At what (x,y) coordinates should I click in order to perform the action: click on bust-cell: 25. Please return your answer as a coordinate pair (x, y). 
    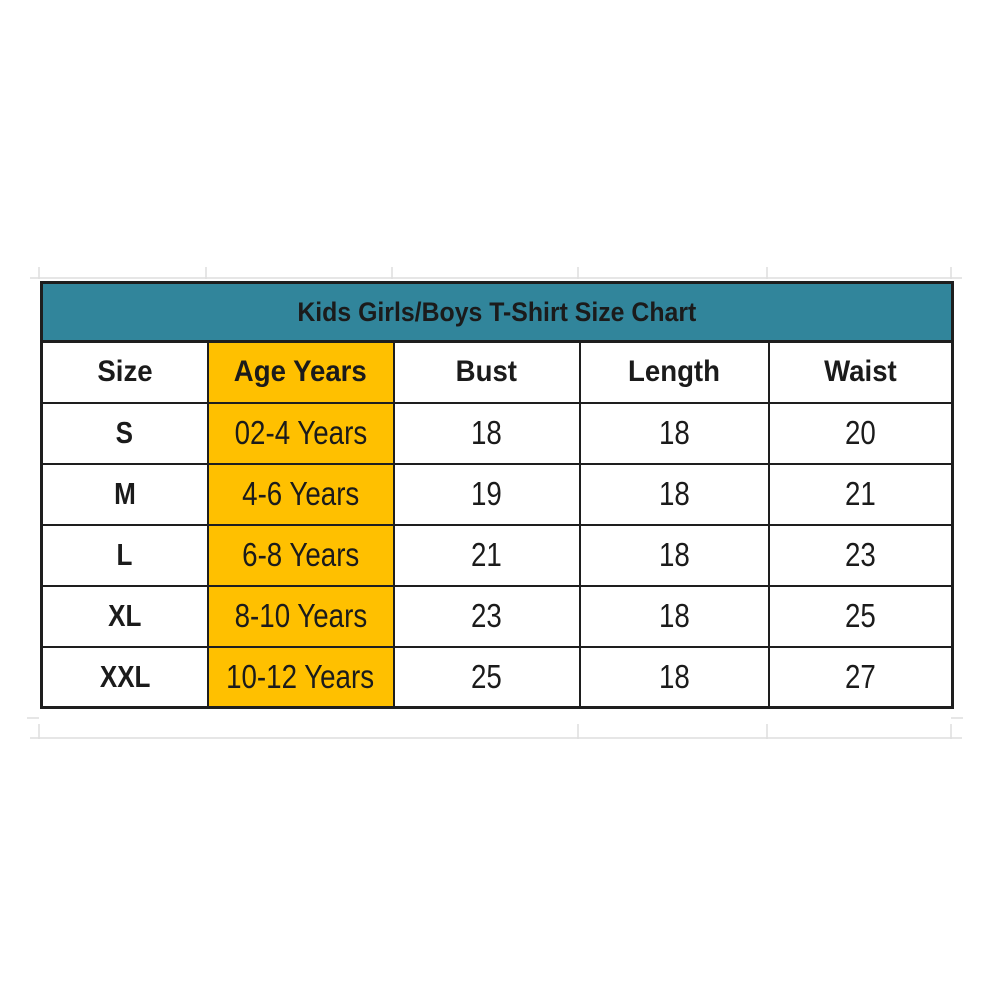
    Looking at the image, I should click on (486, 677).